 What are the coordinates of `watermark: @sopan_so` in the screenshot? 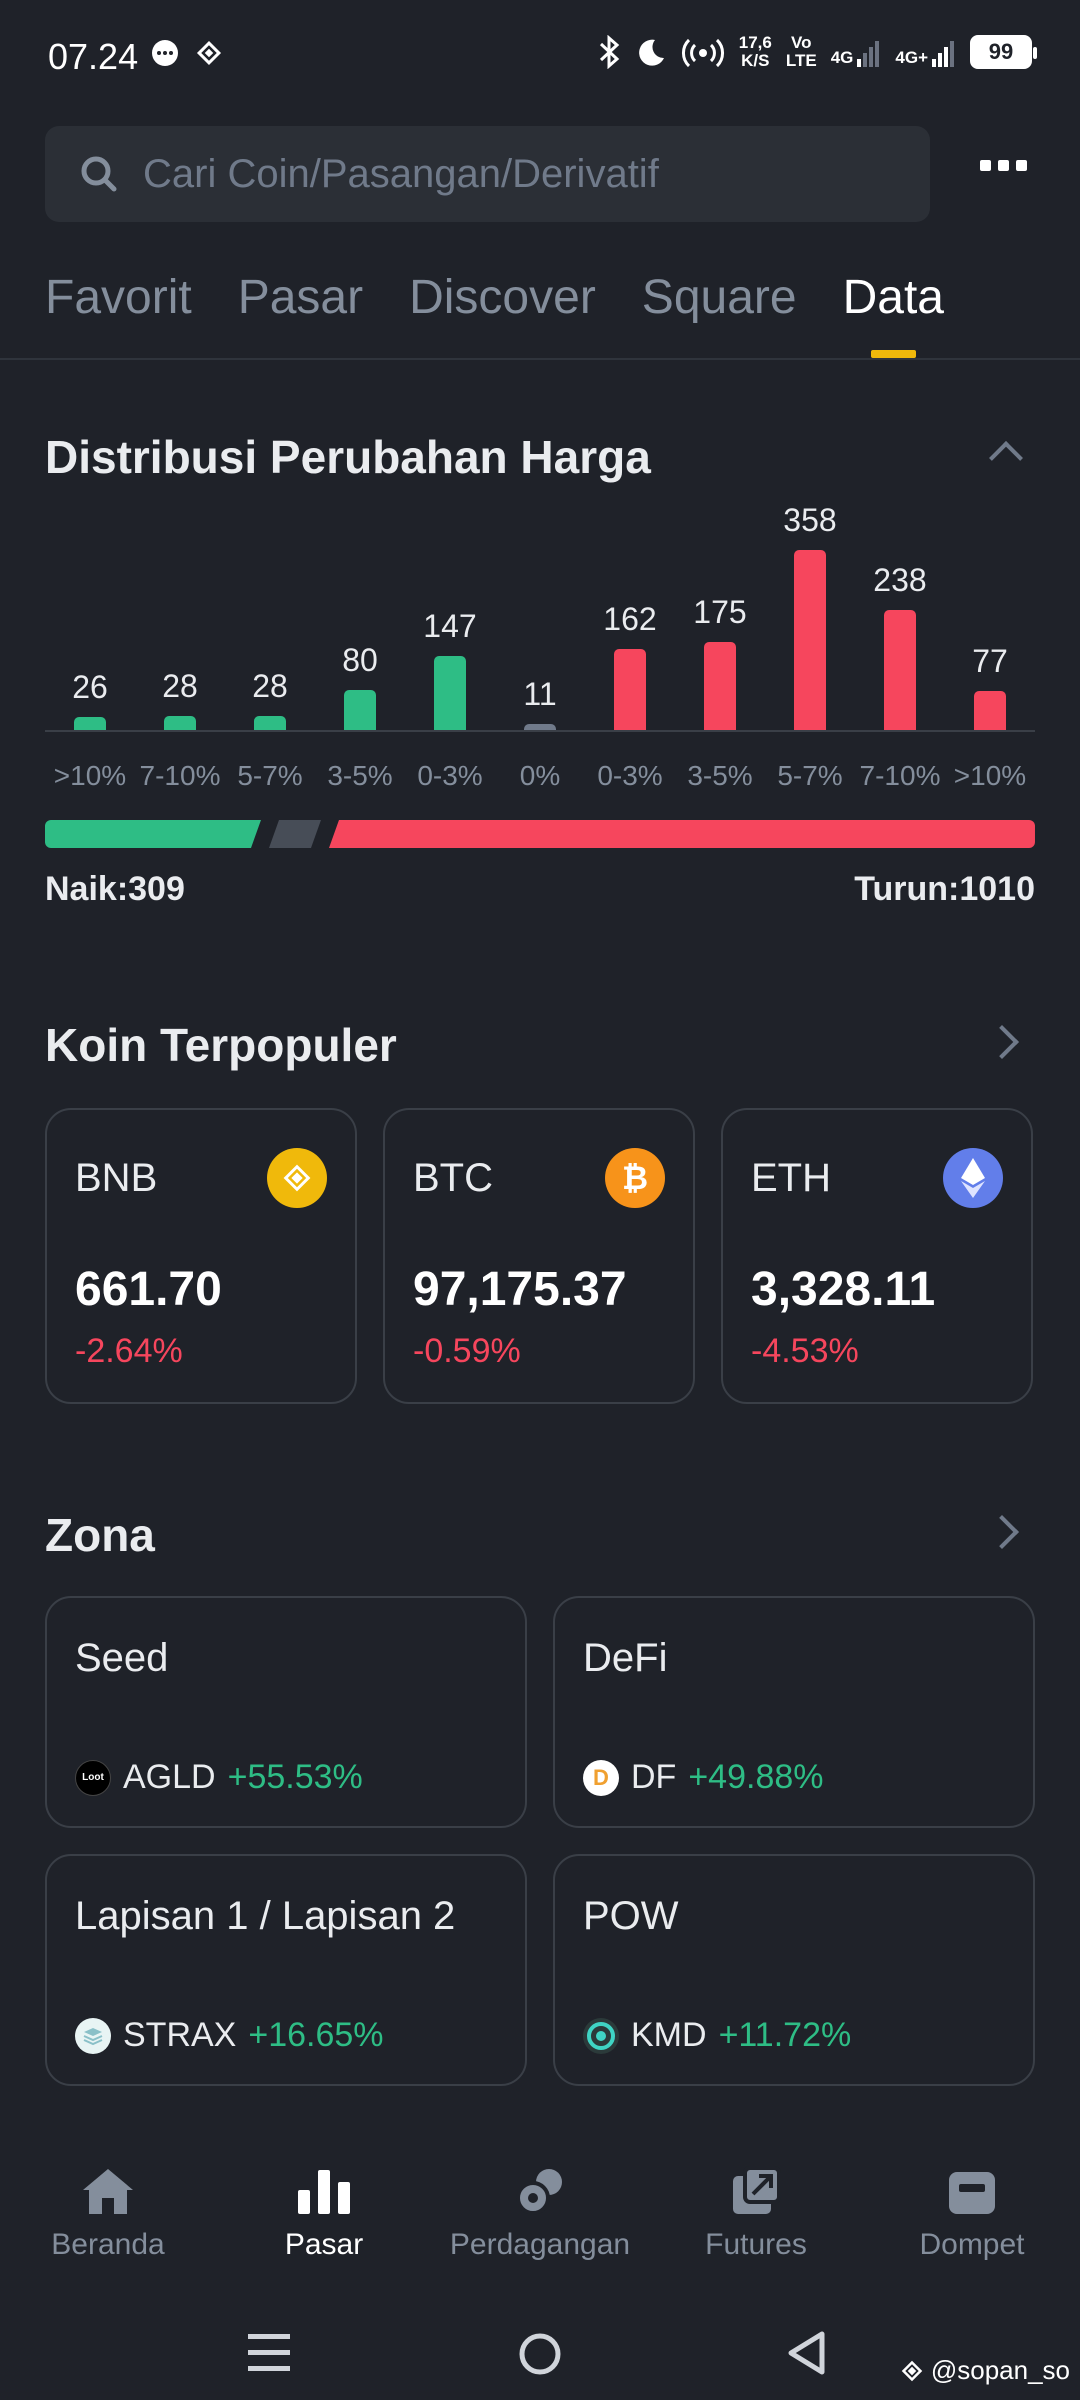 It's located at (984, 2370).